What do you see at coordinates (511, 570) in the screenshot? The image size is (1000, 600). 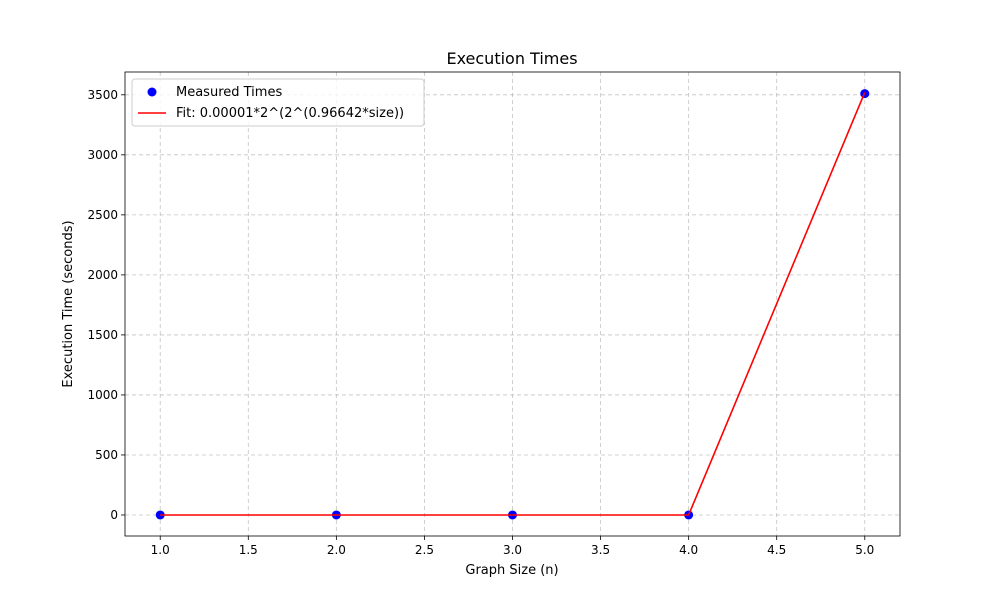 I see `x-axis-label: Graph Size (n)` at bounding box center [511, 570].